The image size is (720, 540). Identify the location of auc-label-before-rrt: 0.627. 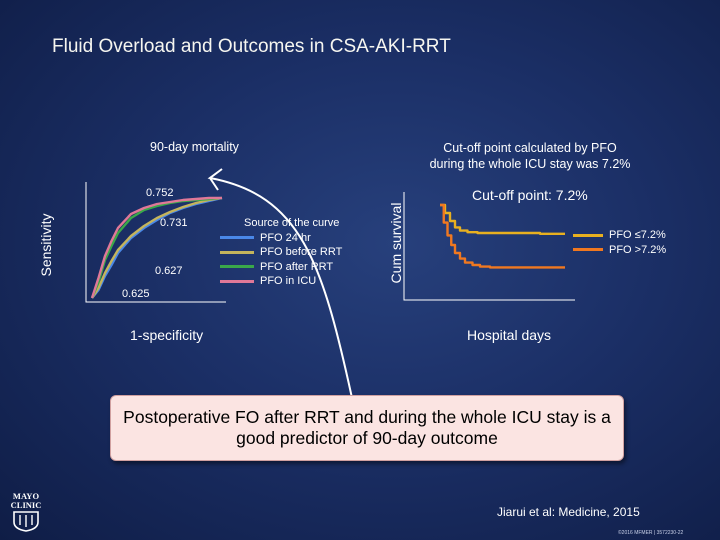
(169, 271).